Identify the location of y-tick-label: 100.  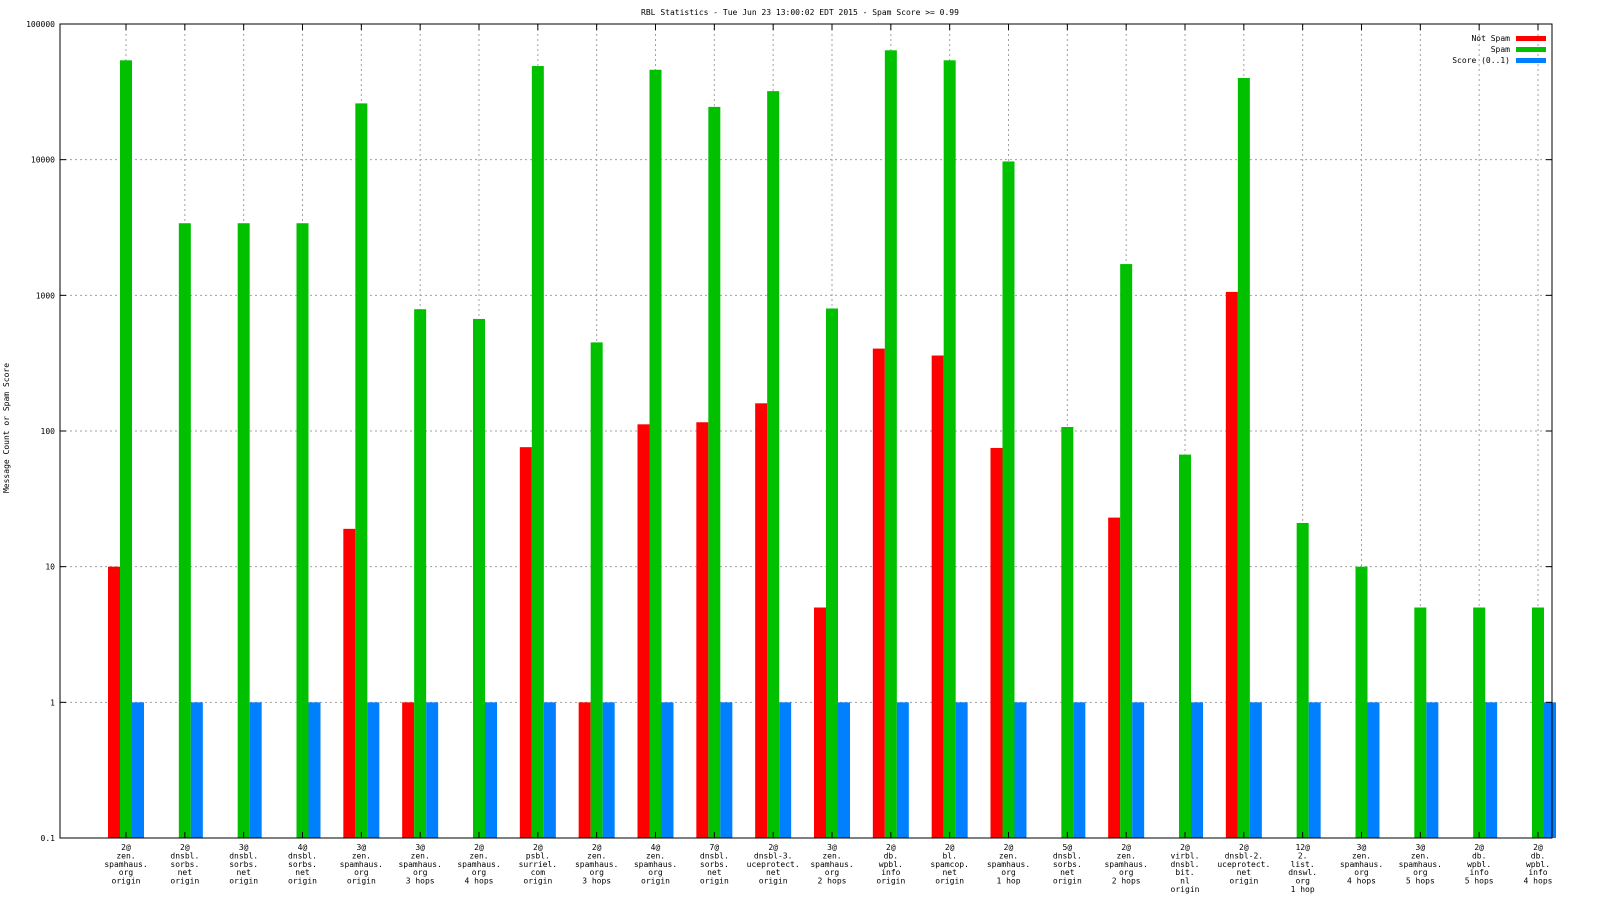
(48, 431).